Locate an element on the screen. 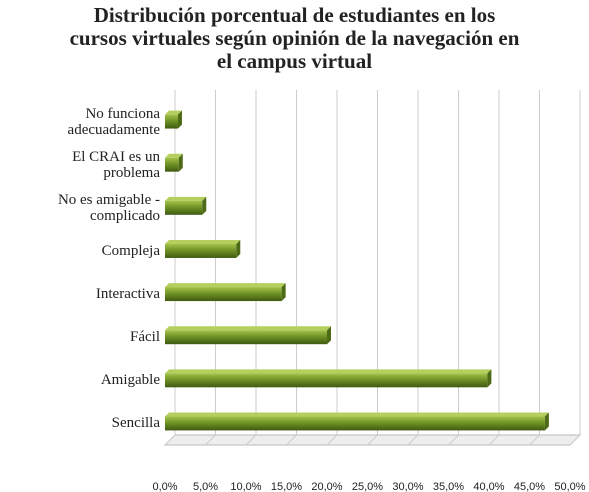 This screenshot has width=589, height=492. y-tick-label: Amigable is located at coordinates (130, 380).